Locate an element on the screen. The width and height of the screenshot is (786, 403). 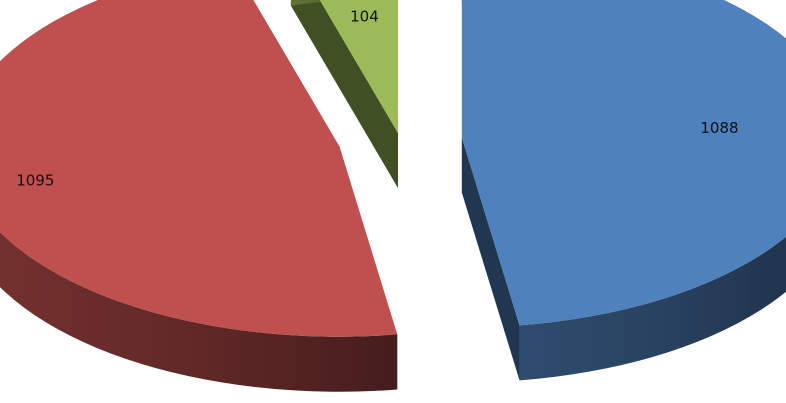
pie-data-label-2: 104 is located at coordinates (364, 16).